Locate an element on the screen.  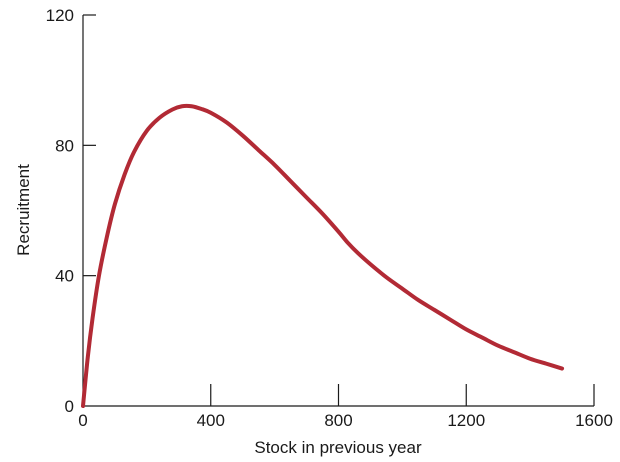
y-axis-label: Recruitment is located at coordinates (23, 210).